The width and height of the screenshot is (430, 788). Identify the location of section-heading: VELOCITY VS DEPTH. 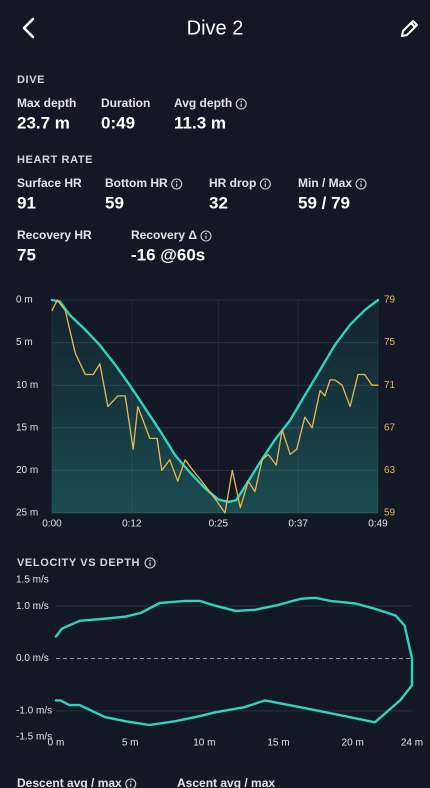
(78, 563).